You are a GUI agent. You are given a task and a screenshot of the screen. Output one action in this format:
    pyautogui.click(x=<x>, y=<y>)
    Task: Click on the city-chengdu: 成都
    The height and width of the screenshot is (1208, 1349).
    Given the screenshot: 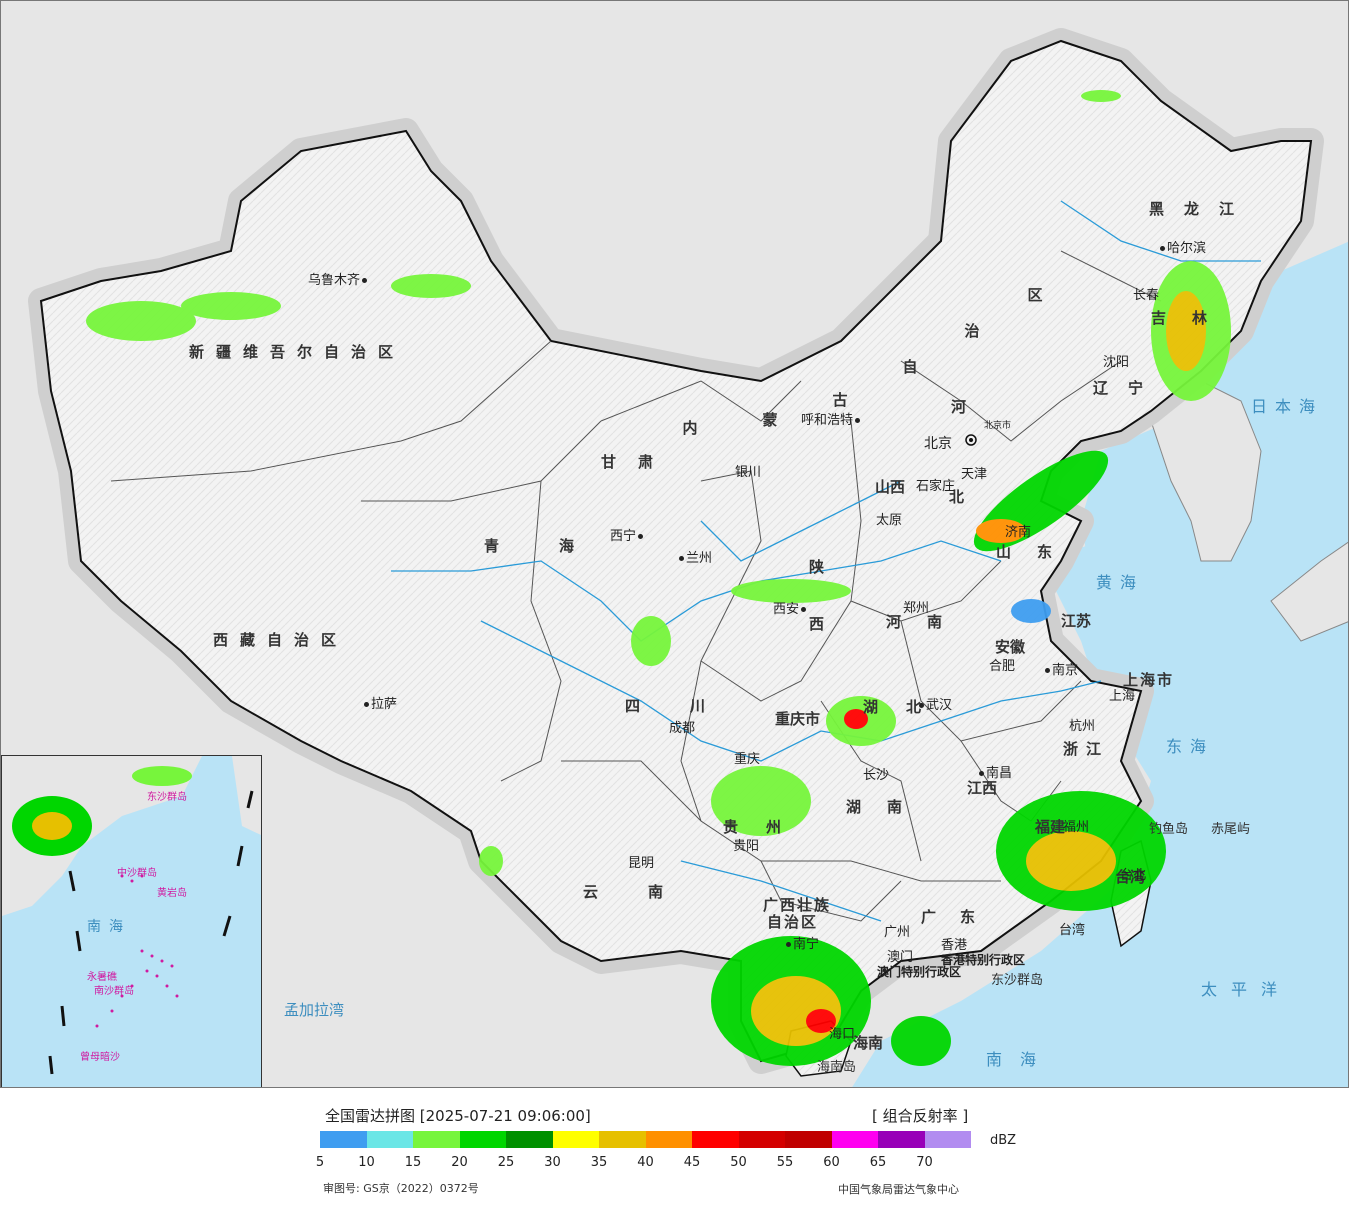 What is the action you would take?
    pyautogui.click(x=682, y=728)
    